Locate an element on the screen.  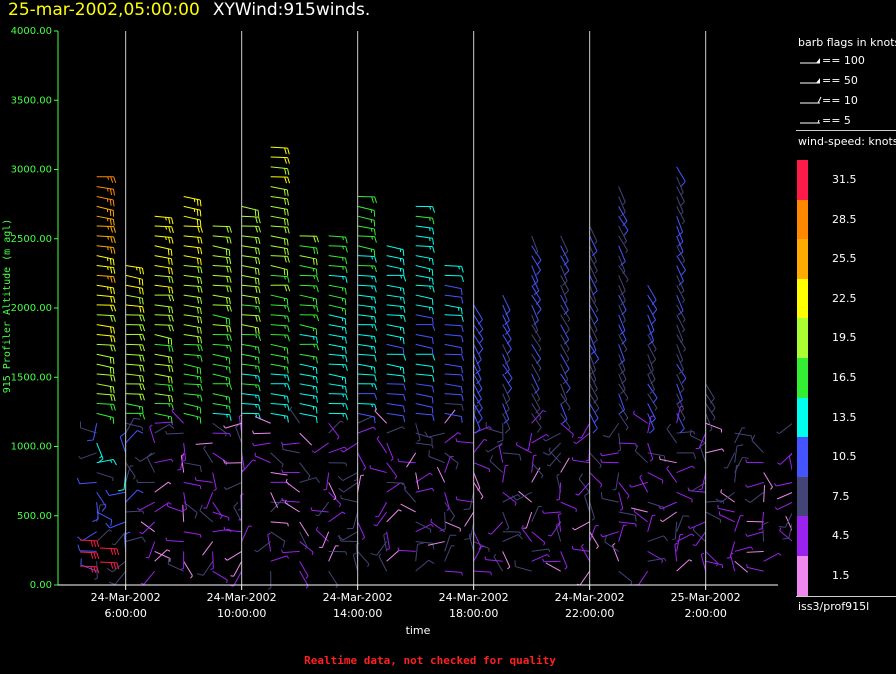
barb-legend-label: == 5 is located at coordinates (836, 120).